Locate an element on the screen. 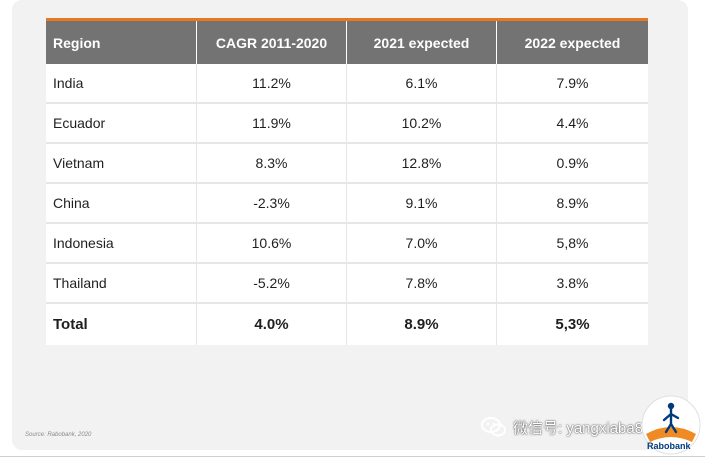  region-cell: China is located at coordinates (121, 204).